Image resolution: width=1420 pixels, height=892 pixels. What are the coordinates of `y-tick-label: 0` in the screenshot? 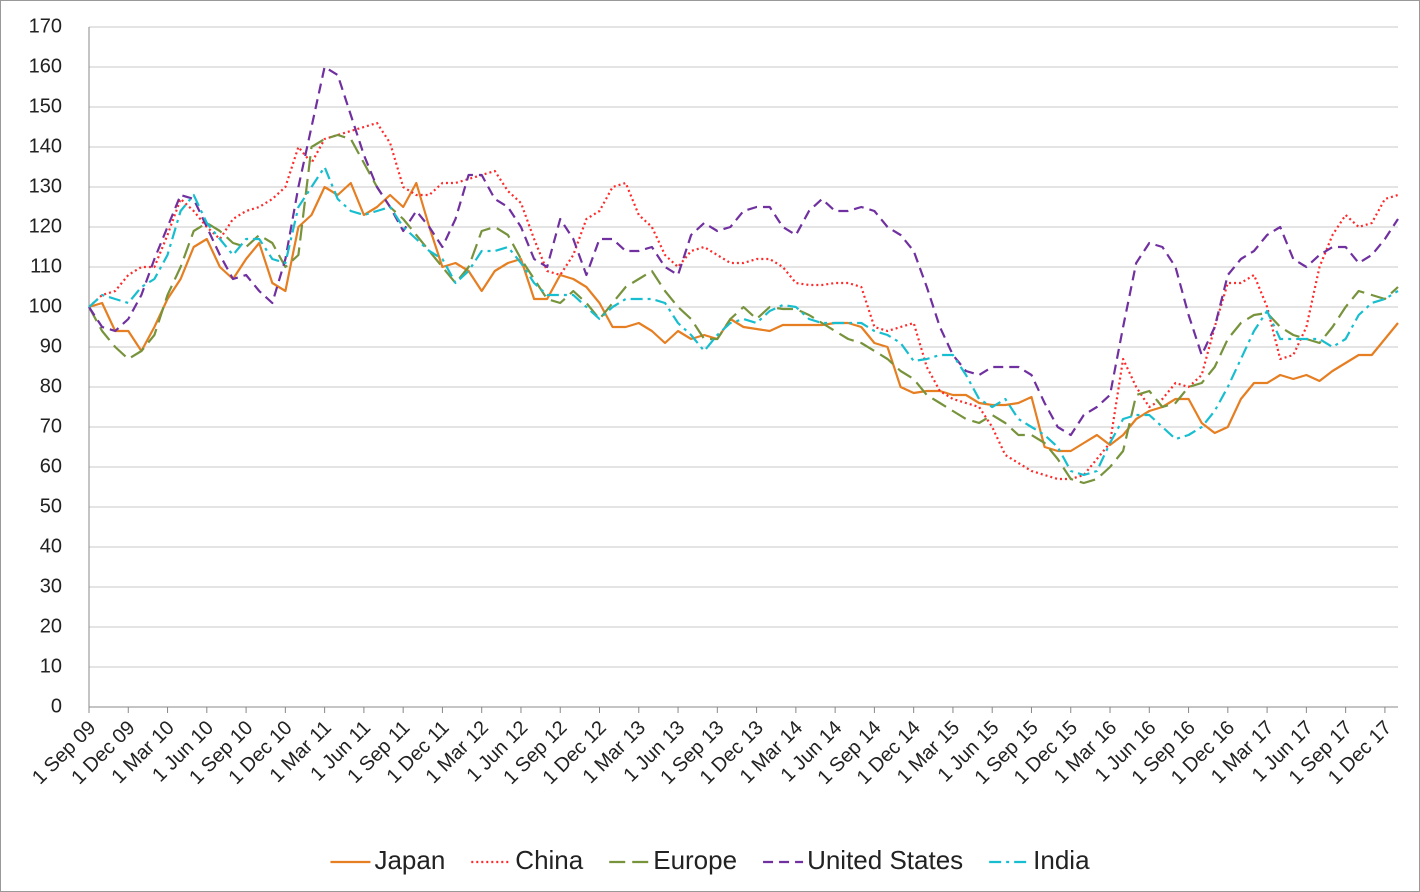 It's located at (56, 706).